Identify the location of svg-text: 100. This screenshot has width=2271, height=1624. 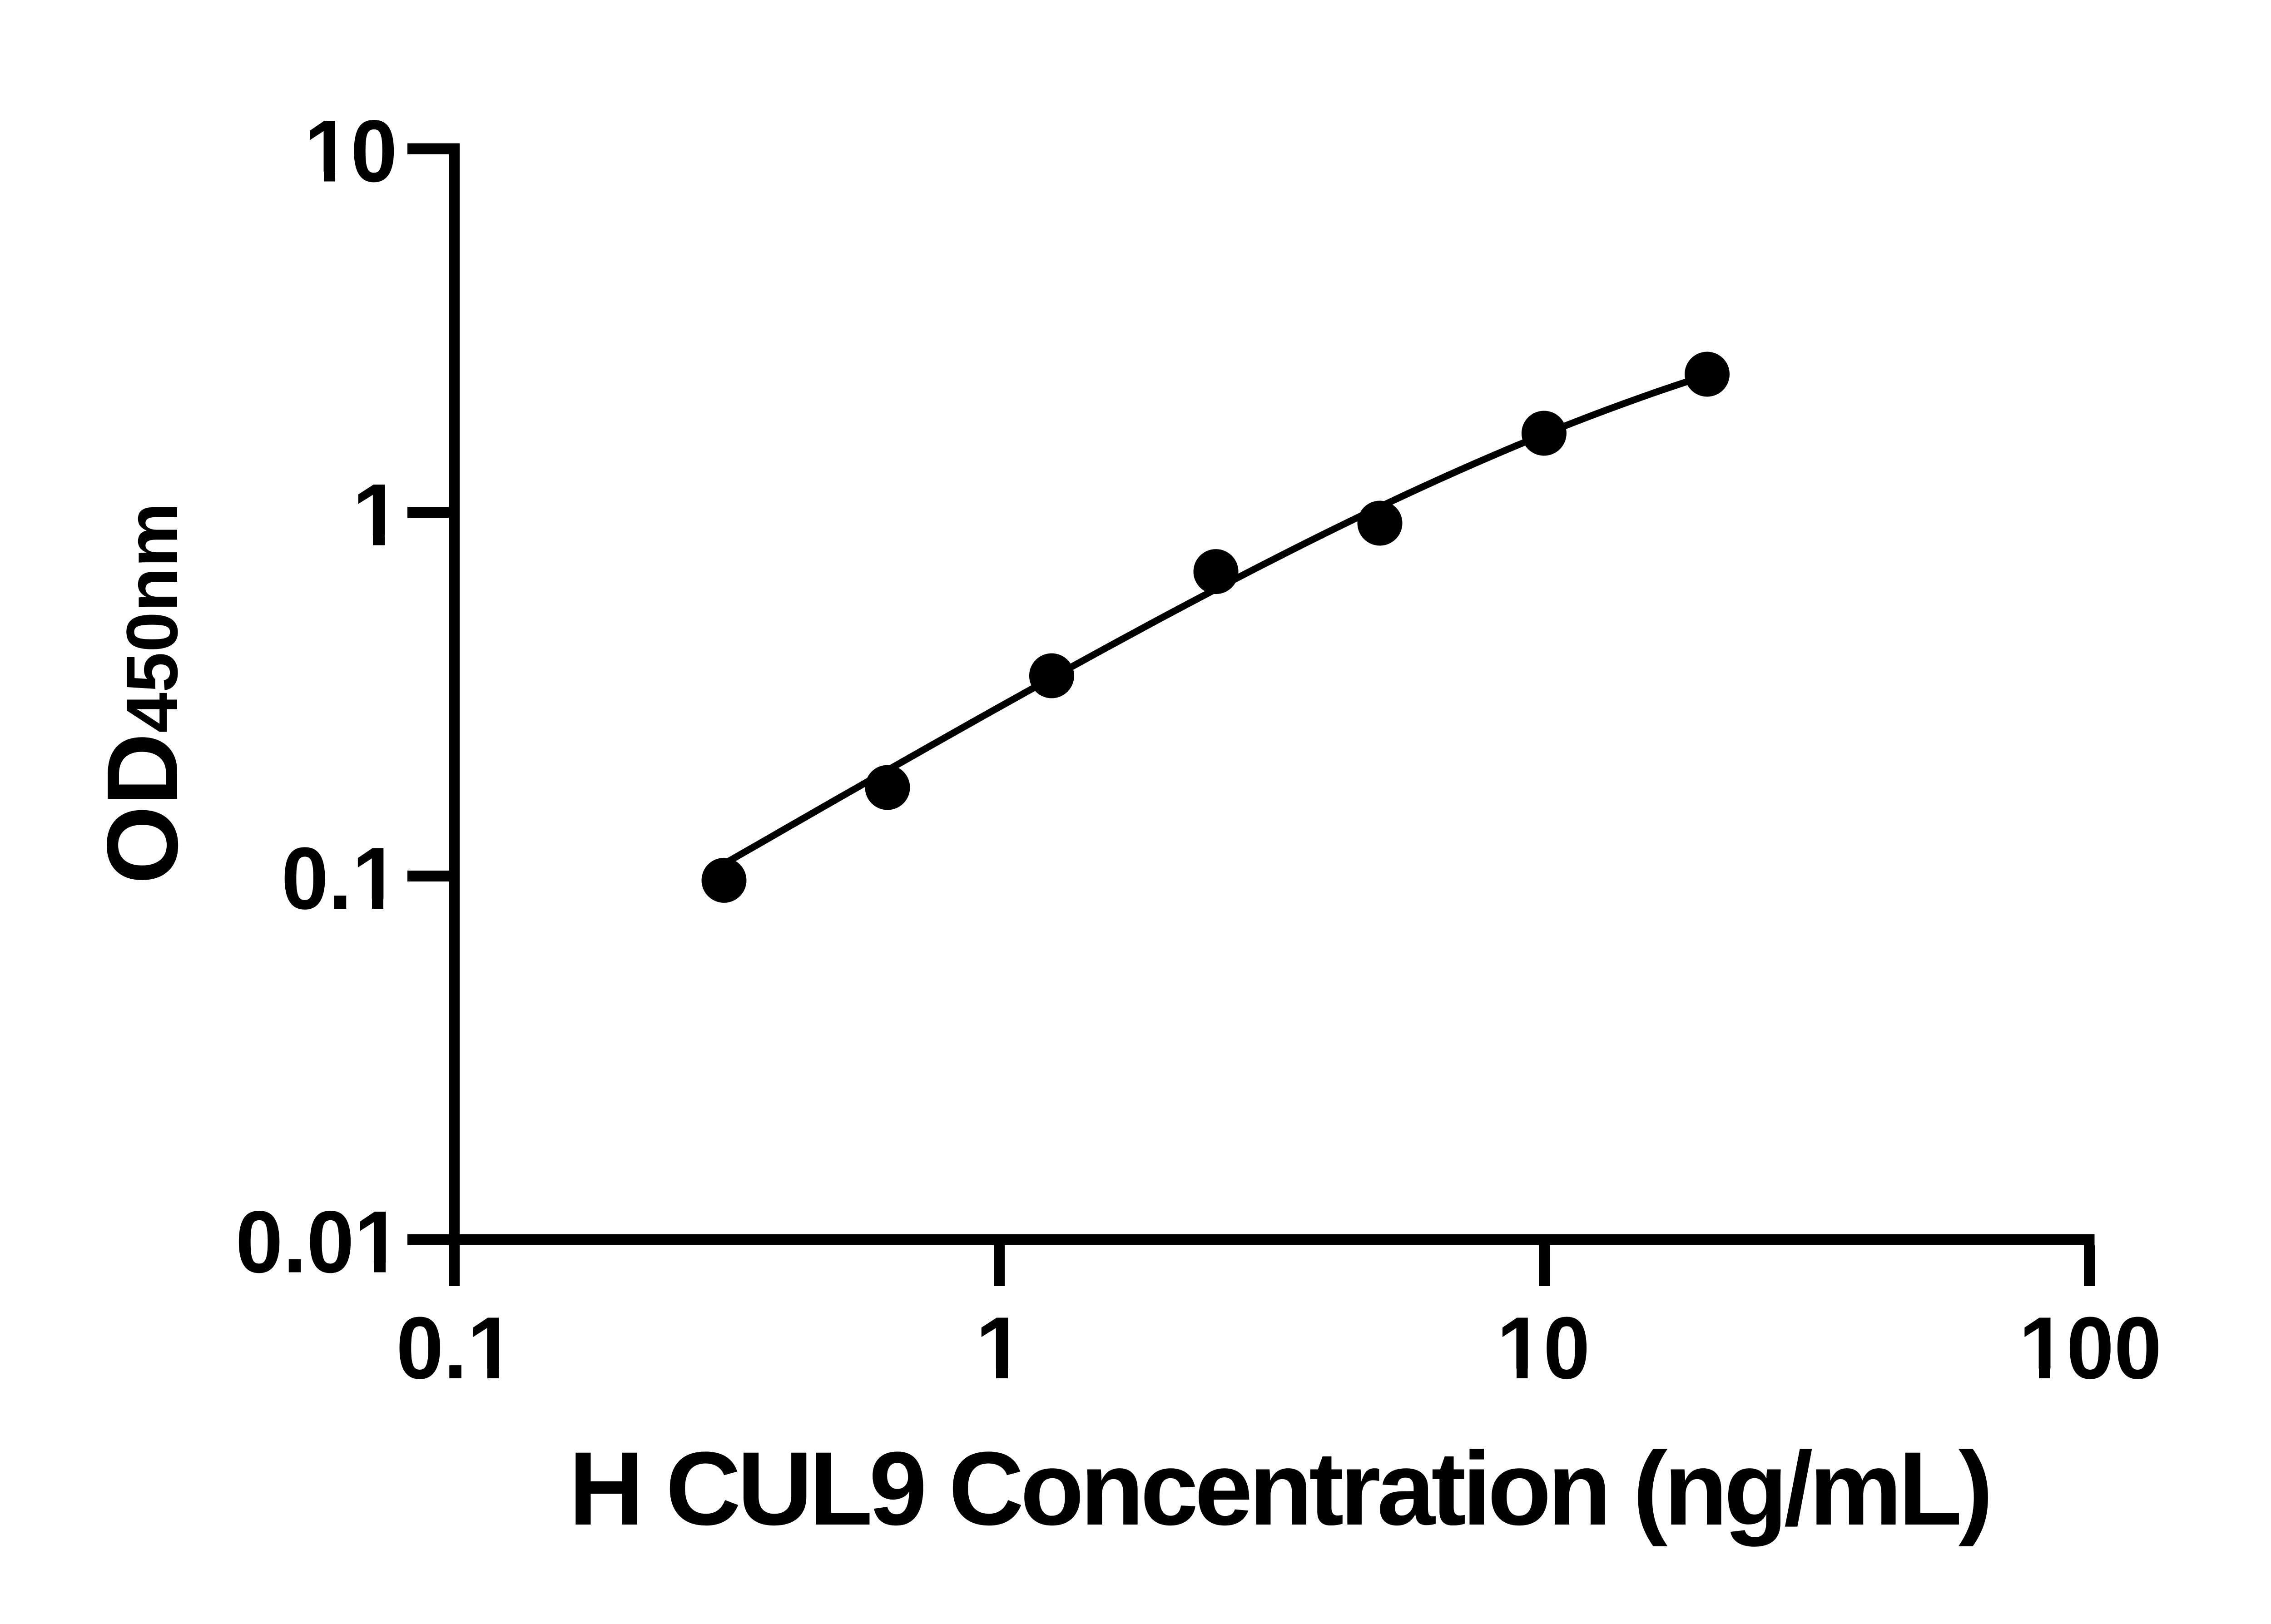
(2090, 1348).